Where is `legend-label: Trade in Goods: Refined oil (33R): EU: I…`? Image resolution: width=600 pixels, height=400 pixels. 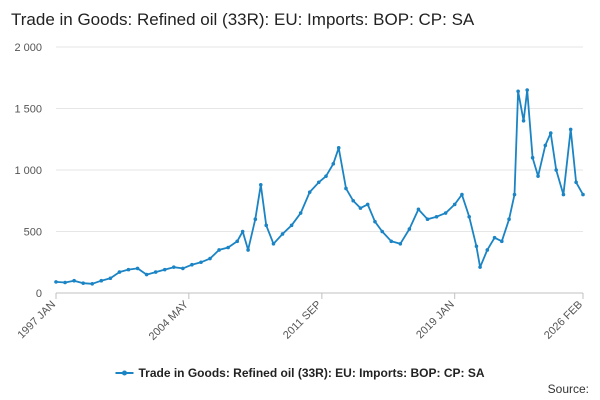 legend-label: Trade in Goods: Refined oil (33R): EU: I… is located at coordinates (311, 373).